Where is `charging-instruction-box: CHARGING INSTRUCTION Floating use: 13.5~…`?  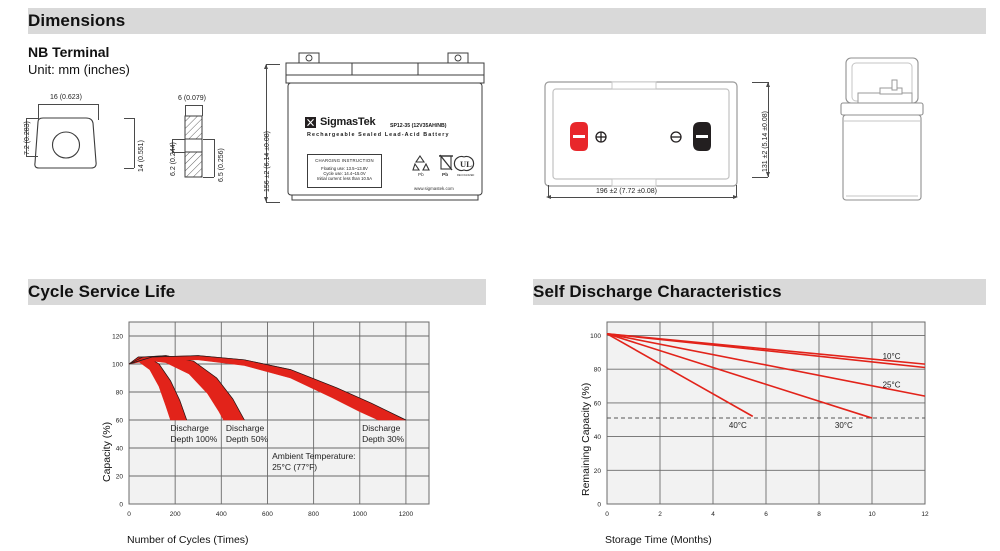 charging-instruction-box: CHARGING INSTRUCTION Floating use: 13.5~… is located at coordinates (344, 171).